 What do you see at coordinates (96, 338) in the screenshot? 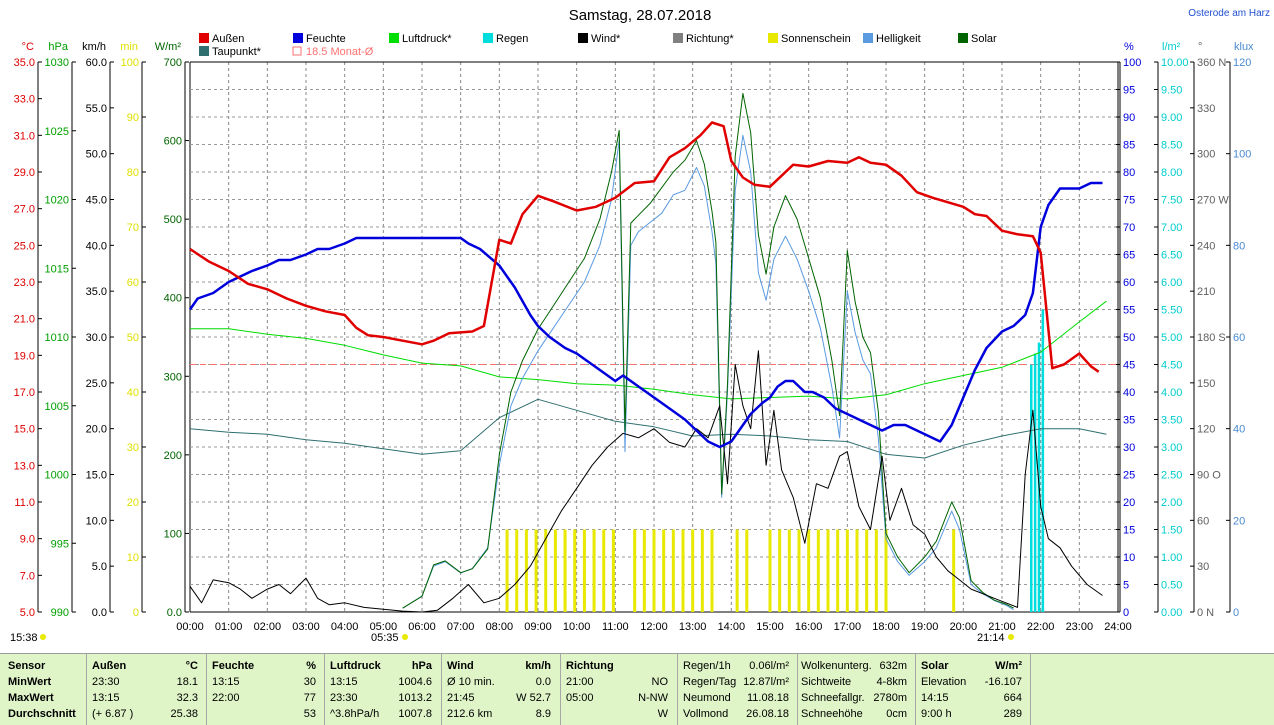
I see `axis-tick-label: 30.0` at bounding box center [96, 338].